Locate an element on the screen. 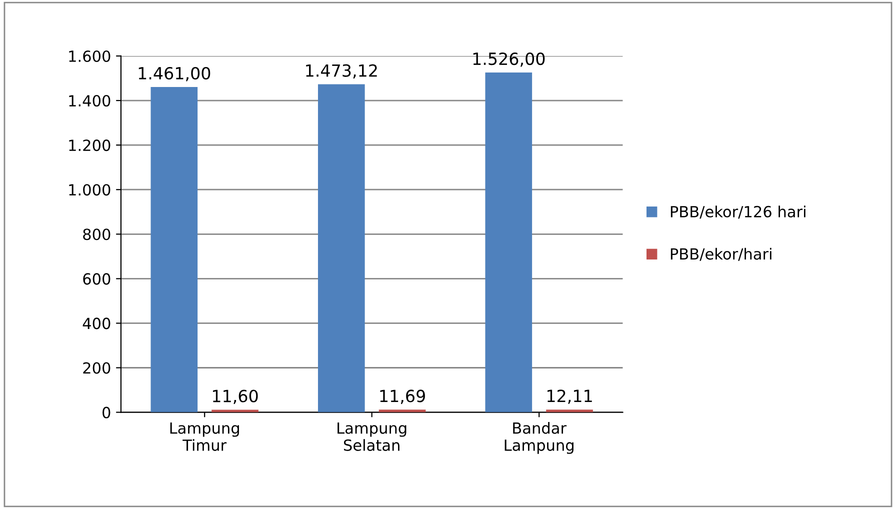 Image resolution: width=896 pixels, height=509 pixels. y-tick-label: 0 is located at coordinates (106, 412).